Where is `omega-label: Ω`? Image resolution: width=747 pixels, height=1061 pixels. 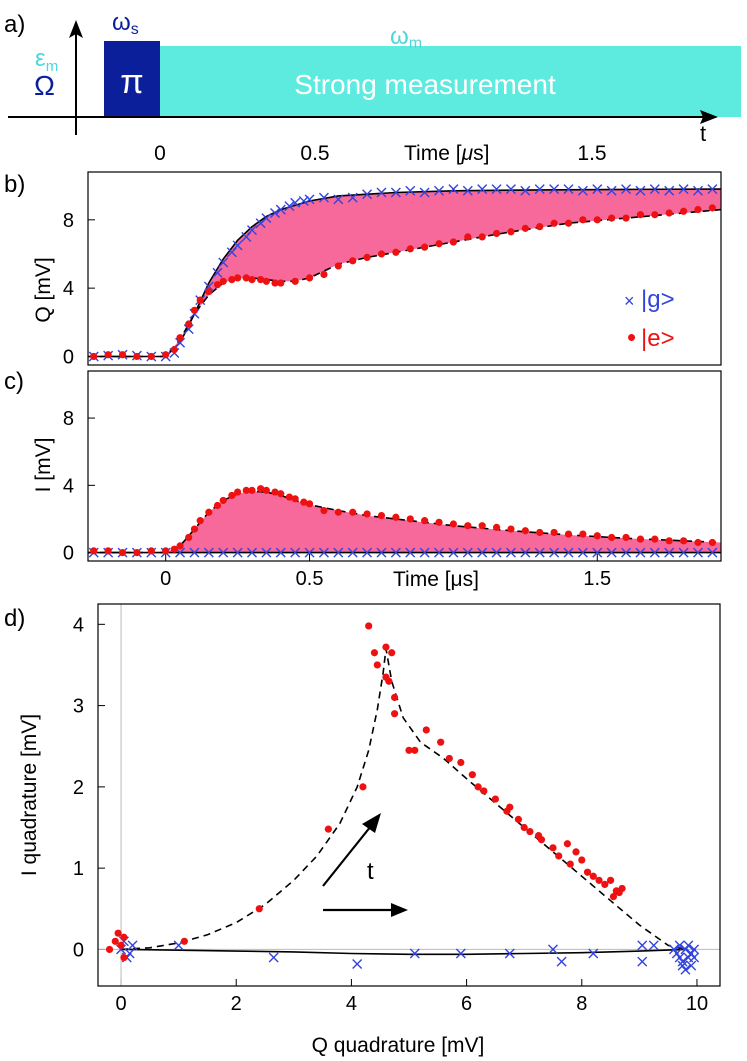
omega-label: Ω is located at coordinates (44, 85).